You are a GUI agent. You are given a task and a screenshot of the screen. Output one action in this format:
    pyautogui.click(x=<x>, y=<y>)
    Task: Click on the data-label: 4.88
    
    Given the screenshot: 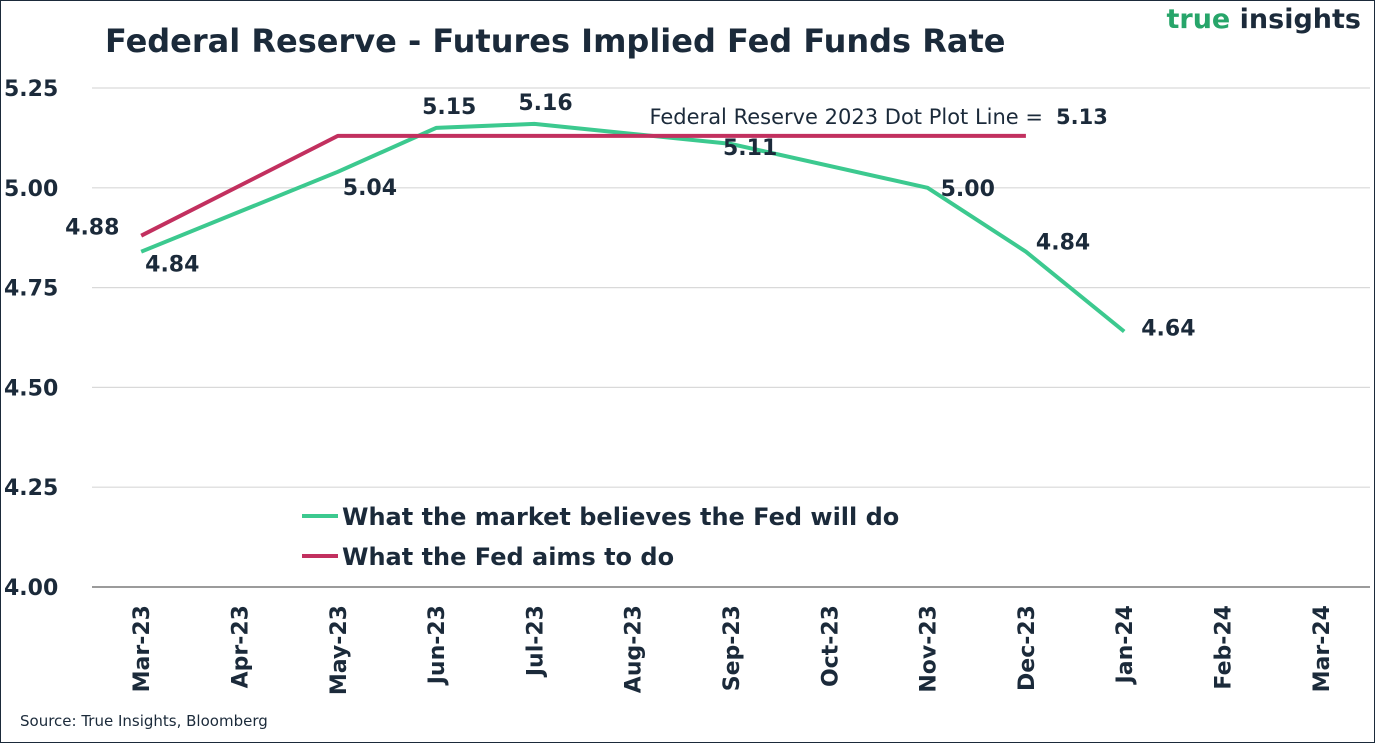 What is the action you would take?
    pyautogui.click(x=92, y=228)
    